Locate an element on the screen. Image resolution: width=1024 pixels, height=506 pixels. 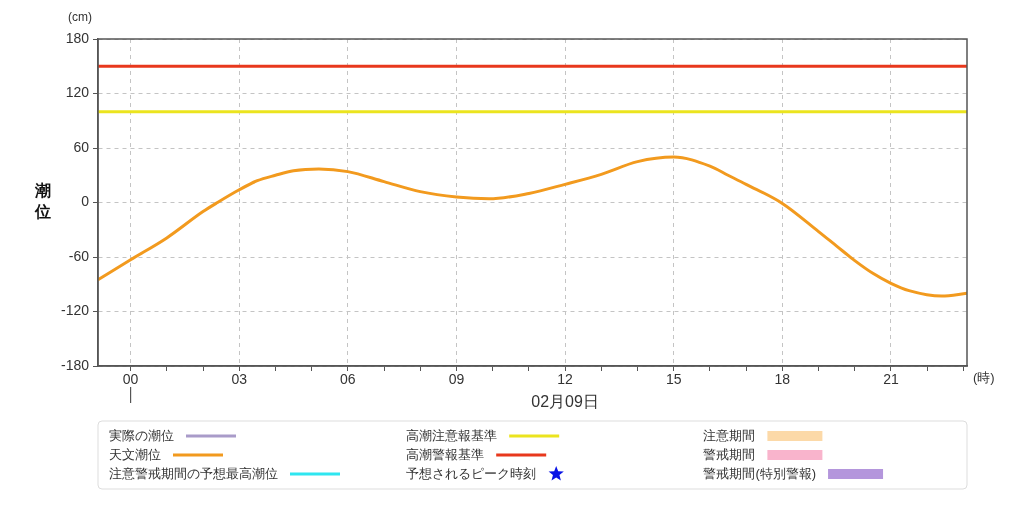
y-tick-label: 0 is located at coordinates (85, 201).